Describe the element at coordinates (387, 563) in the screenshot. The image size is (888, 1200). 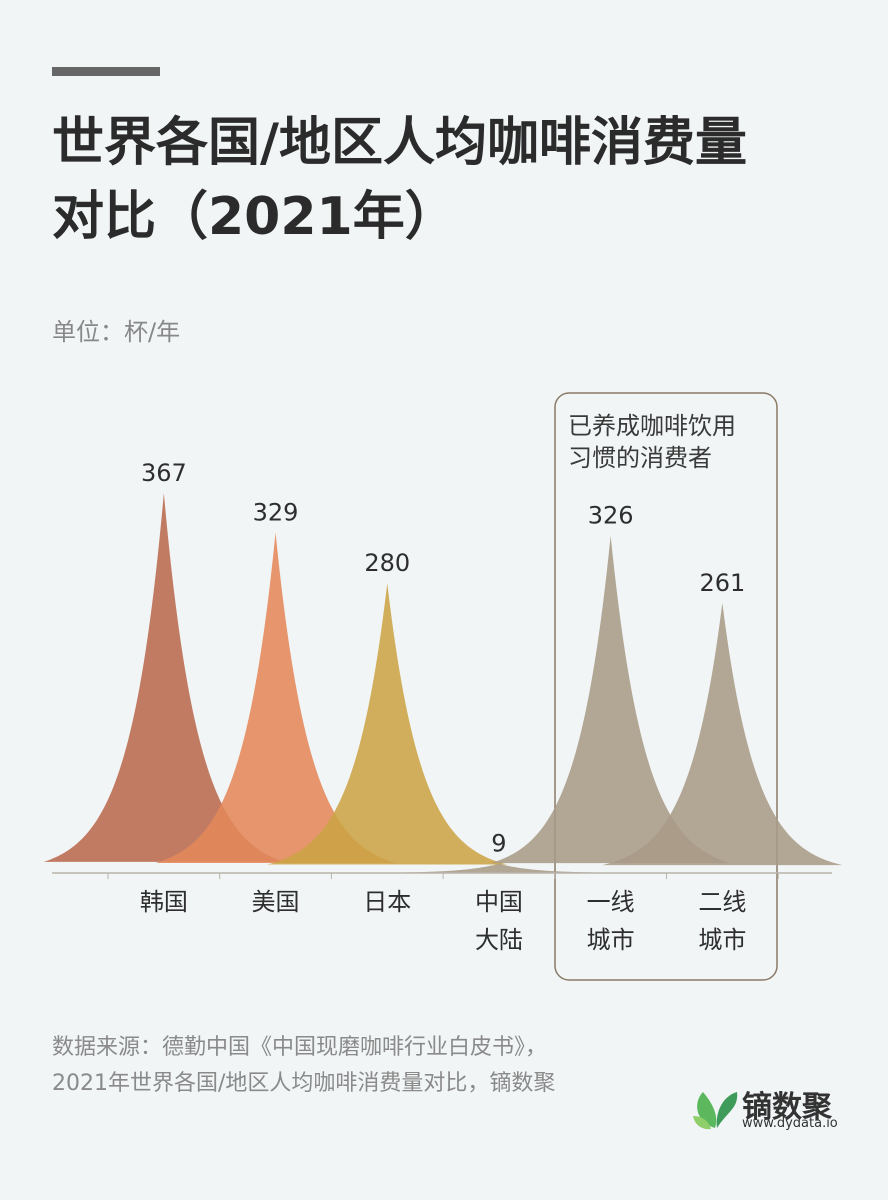
I see `value-label: 280` at that location.